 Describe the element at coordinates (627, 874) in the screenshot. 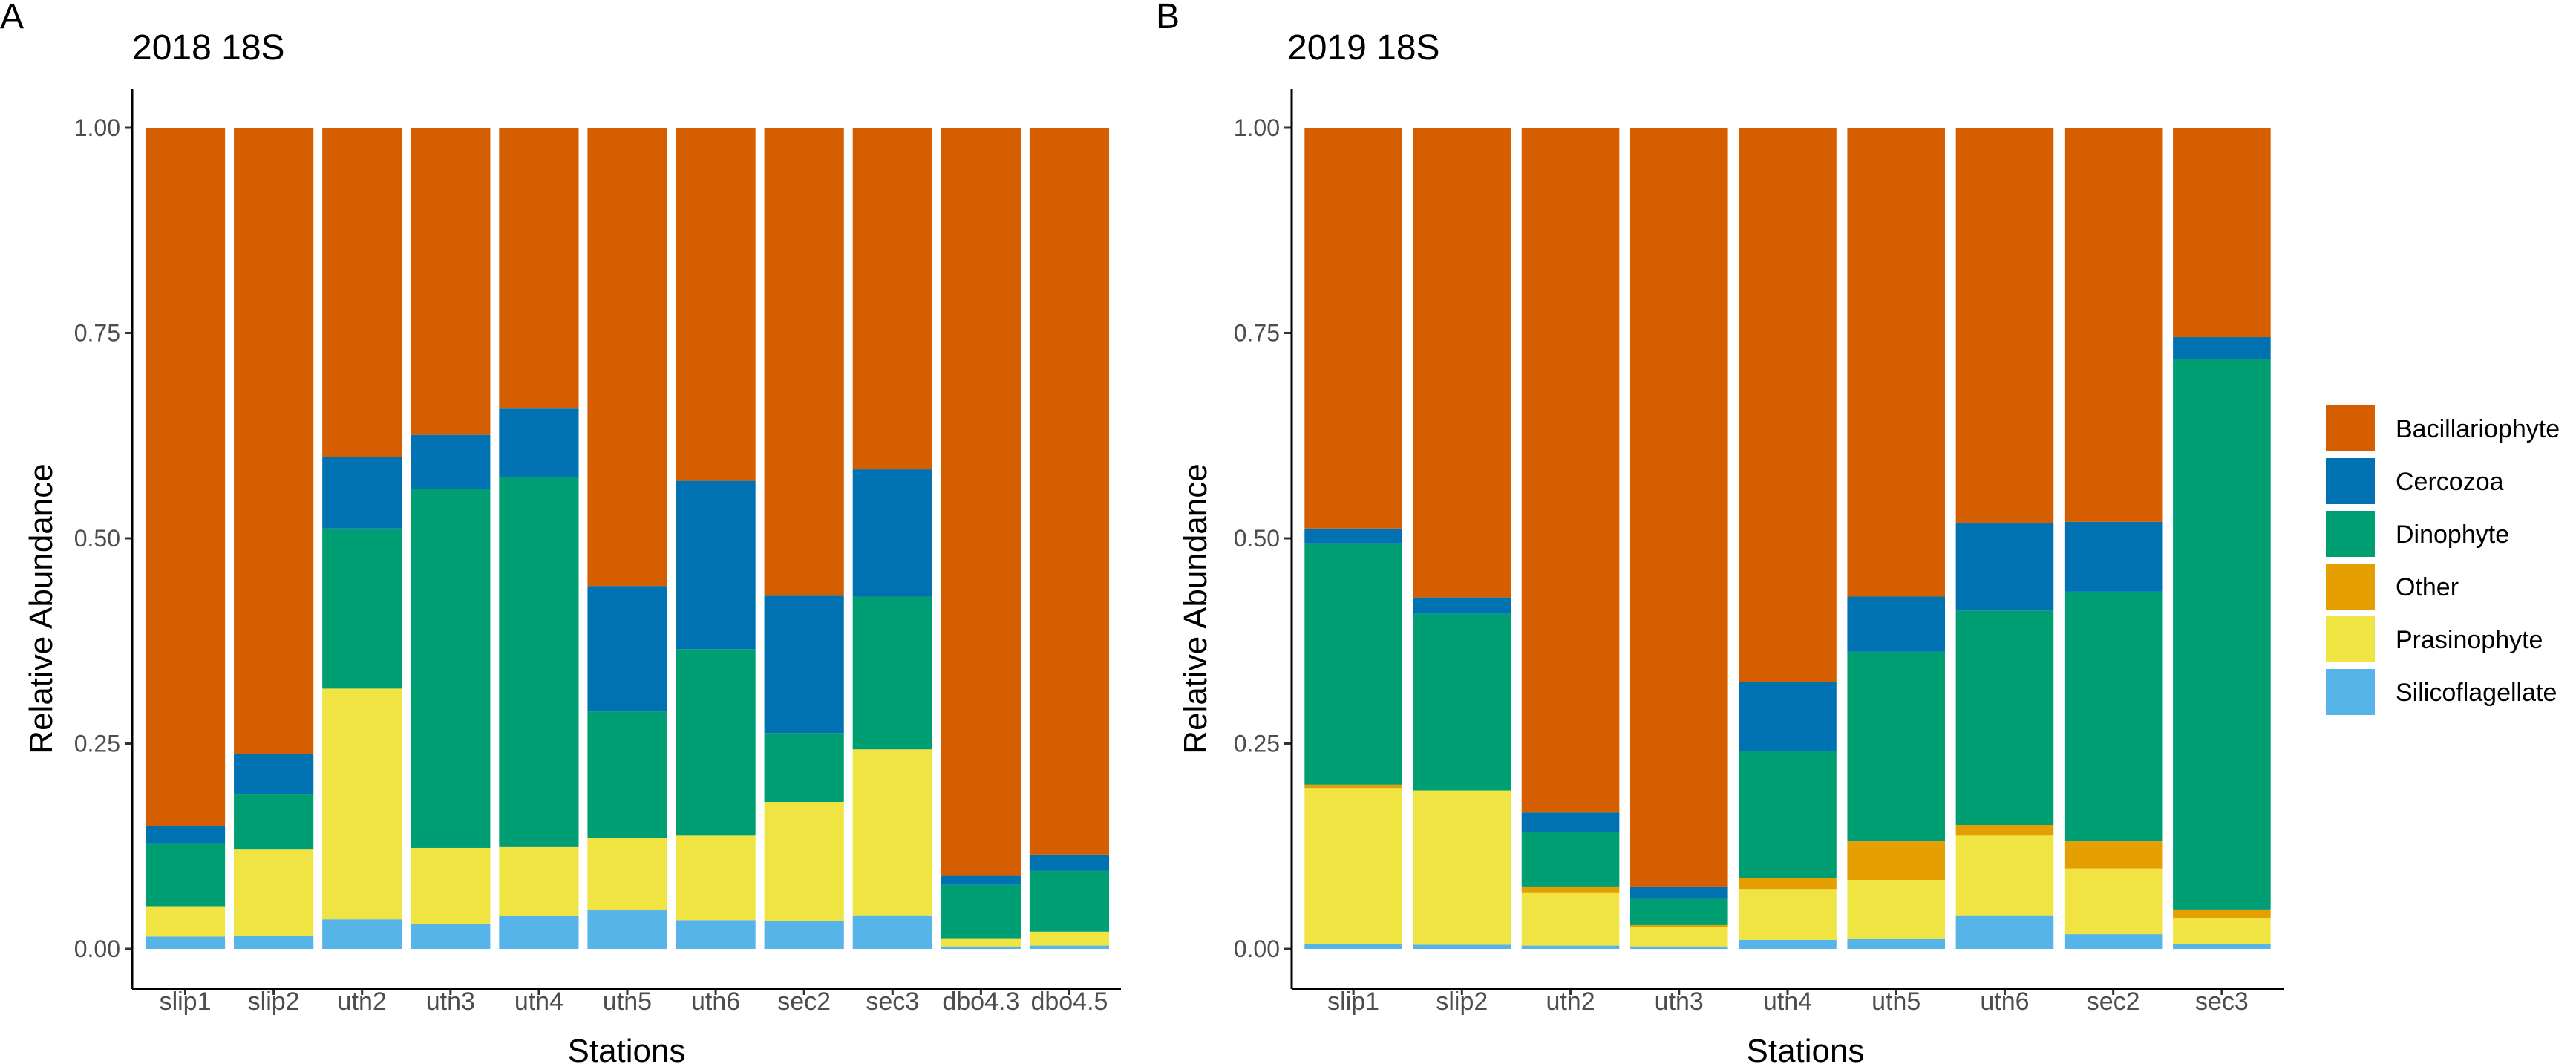

I see `bar-segment-utn5-prasinophyte` at that location.